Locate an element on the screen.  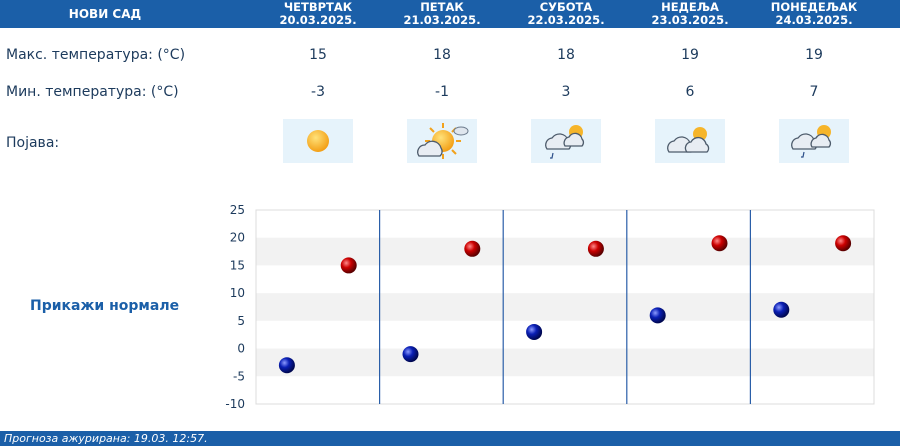
y-tick-label: -10 is located at coordinates (235, 404).